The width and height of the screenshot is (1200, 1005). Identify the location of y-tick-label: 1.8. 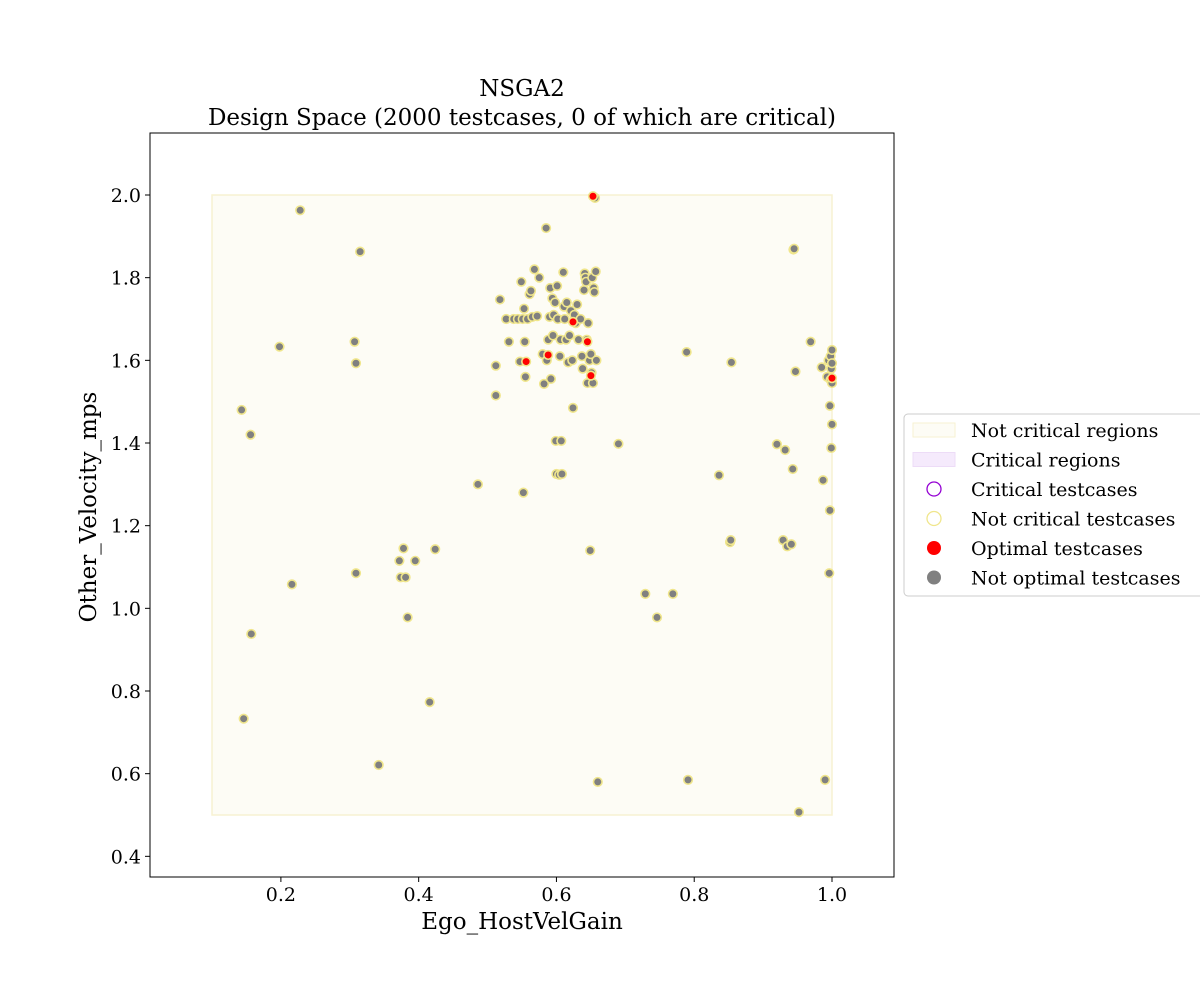
(126, 279).